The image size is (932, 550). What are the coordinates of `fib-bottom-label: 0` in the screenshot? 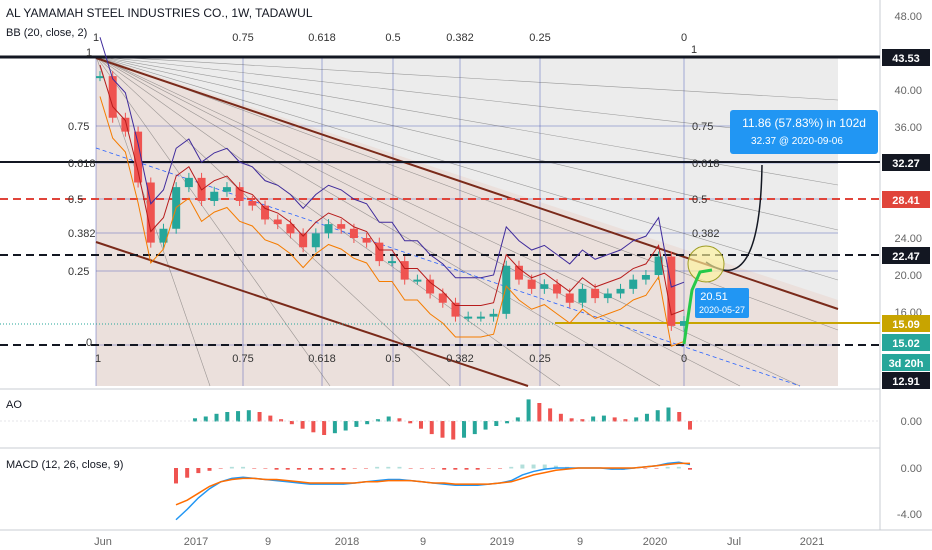 It's located at (684, 359).